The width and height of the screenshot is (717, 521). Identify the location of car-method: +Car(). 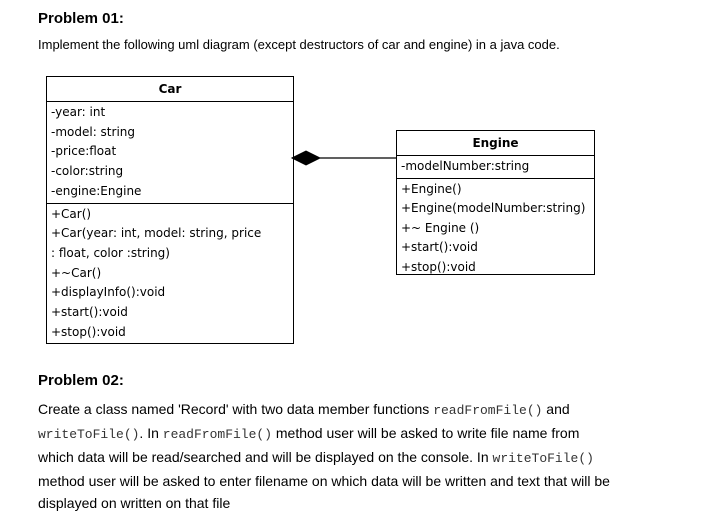
(71, 213).